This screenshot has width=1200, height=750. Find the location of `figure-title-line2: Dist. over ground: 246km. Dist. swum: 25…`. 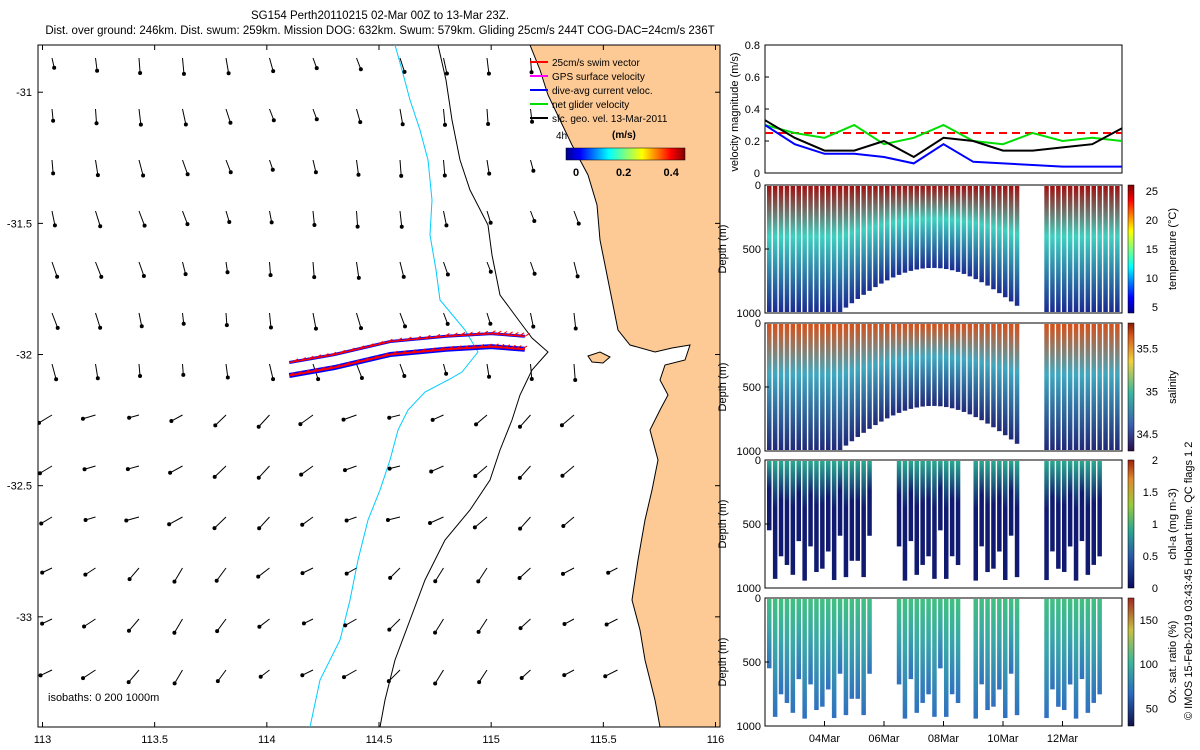

figure-title-line2: Dist. over ground: 246km. Dist. swum: 25… is located at coordinates (380, 31).